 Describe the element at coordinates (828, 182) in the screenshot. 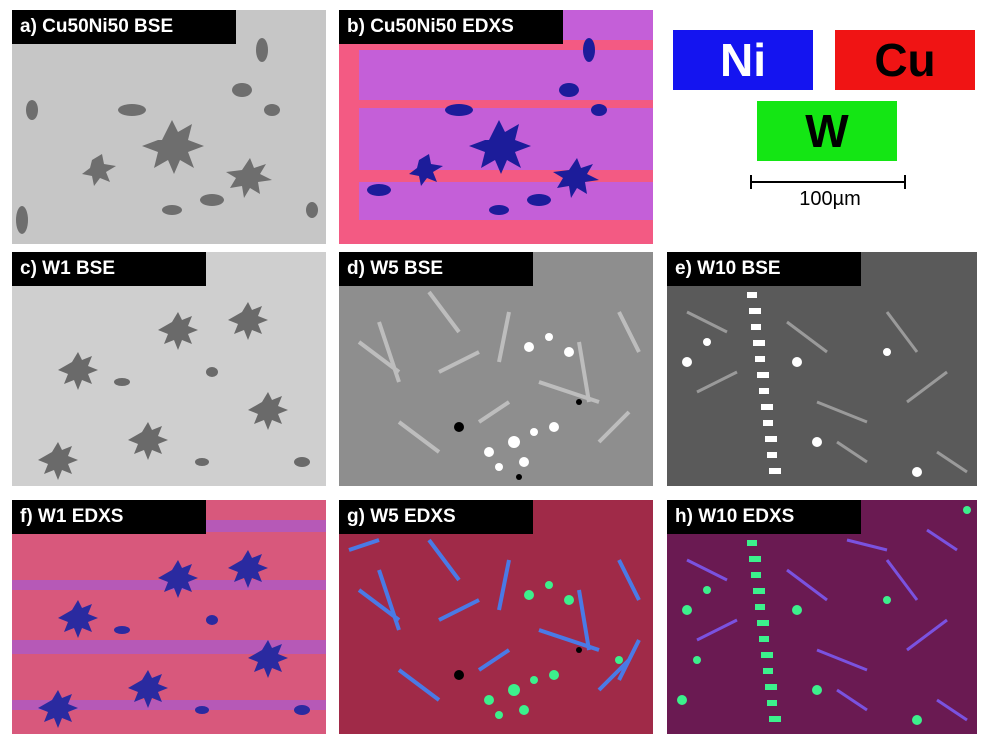

I see `scale-bar-line` at that location.